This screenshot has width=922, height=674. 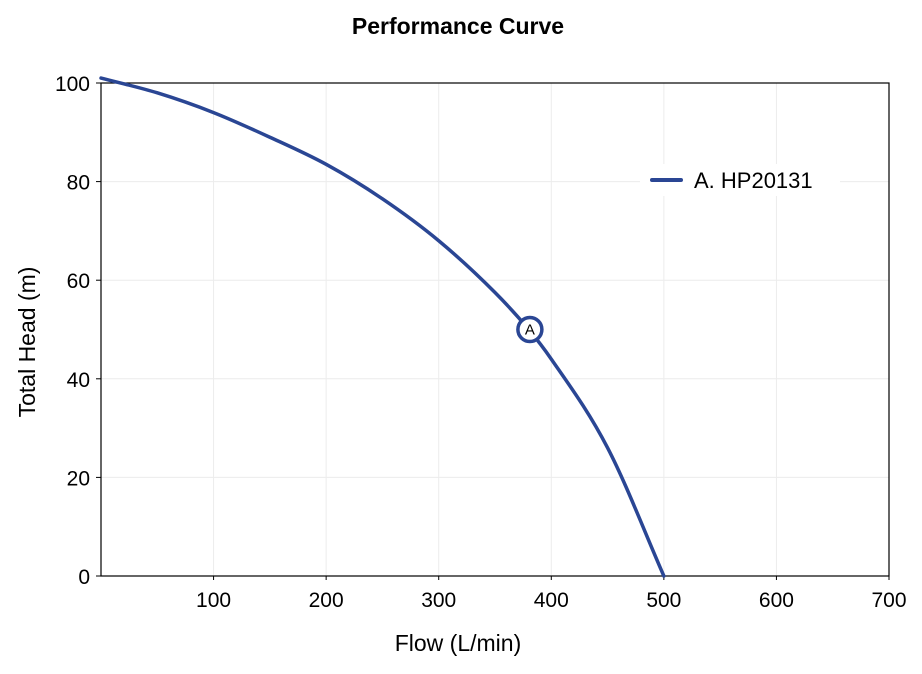 What do you see at coordinates (326, 600) in the screenshot?
I see `x-tick-label: 200` at bounding box center [326, 600].